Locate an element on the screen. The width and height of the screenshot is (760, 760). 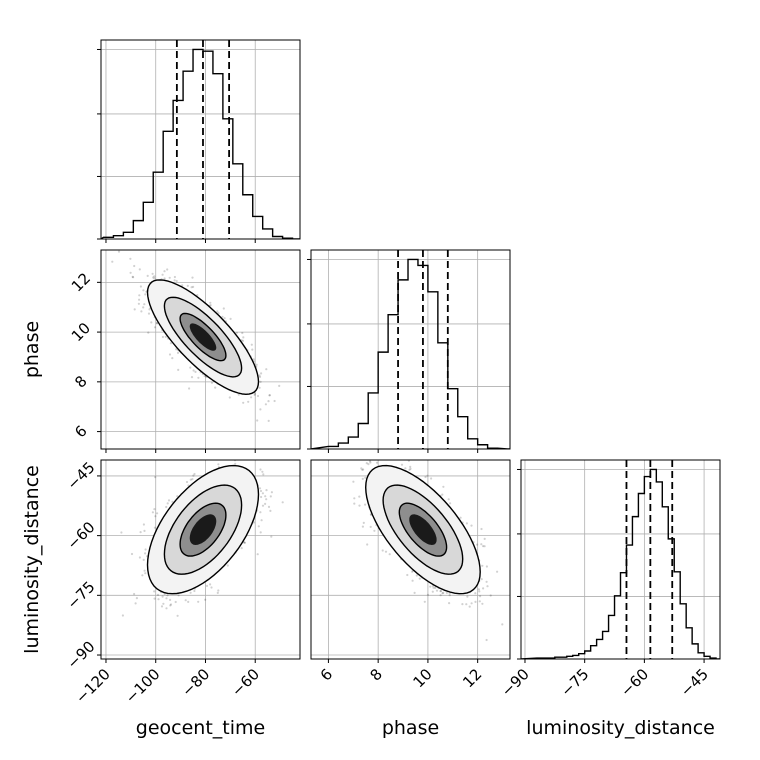
contour-level is located at coordinates (423, 529).